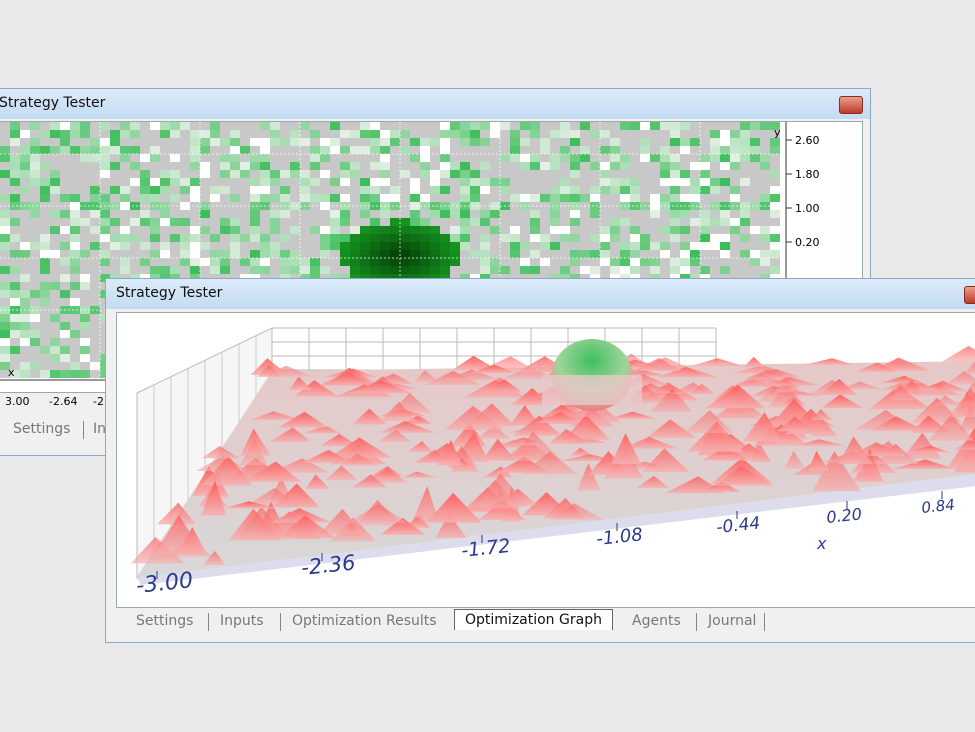  I want to click on title-bar: Strategy Tester, so click(540, 294).